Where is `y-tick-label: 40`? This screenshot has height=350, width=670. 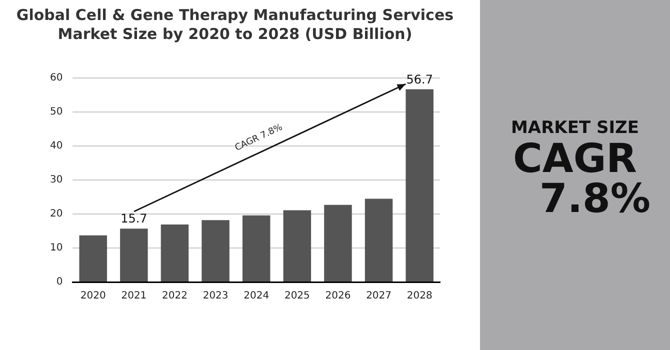
y-tick-label: 40 is located at coordinates (56, 146).